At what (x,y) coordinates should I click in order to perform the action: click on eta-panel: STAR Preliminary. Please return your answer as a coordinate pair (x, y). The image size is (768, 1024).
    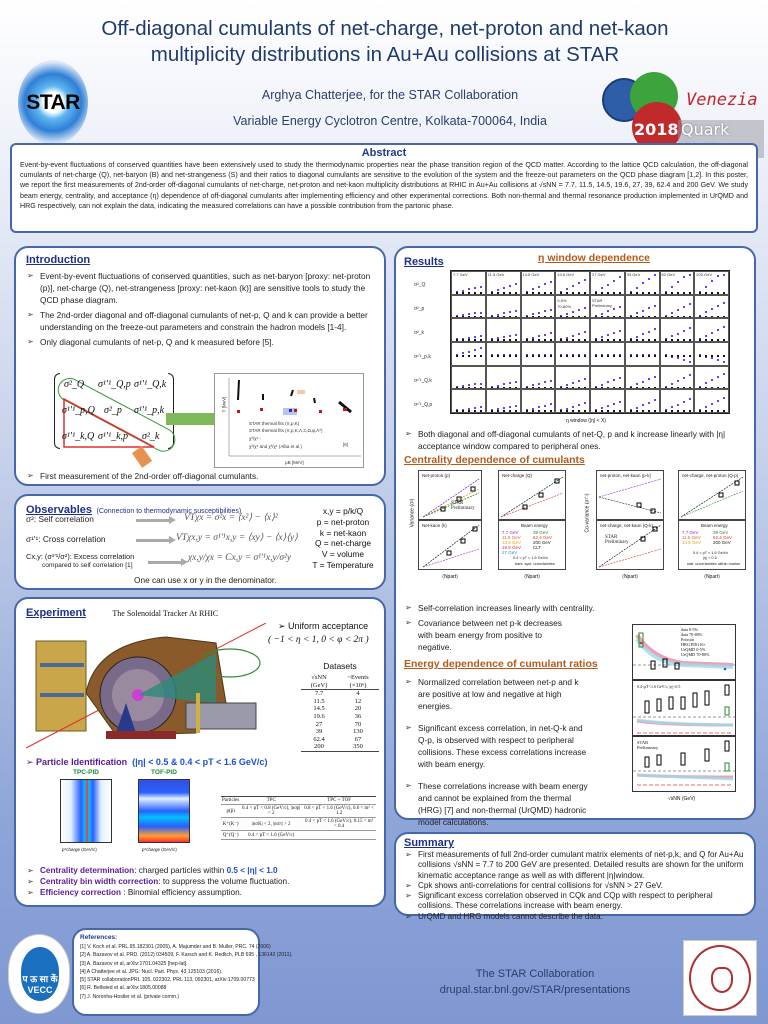
    Looking at the image, I should click on (607, 306).